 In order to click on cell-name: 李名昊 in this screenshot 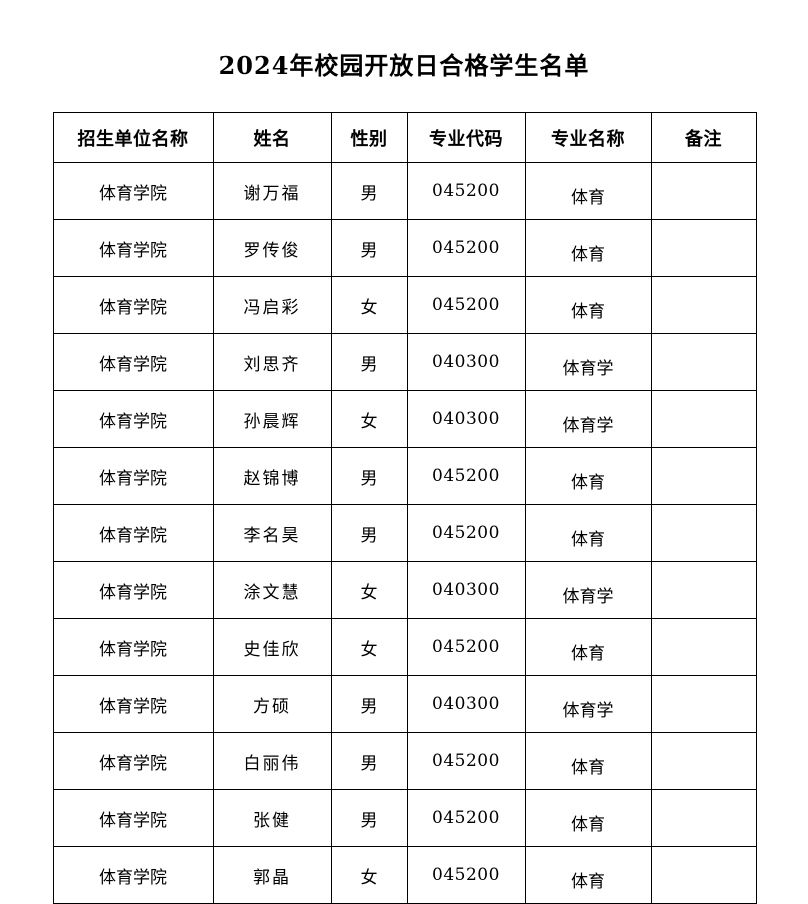, I will do `click(272, 533)`.